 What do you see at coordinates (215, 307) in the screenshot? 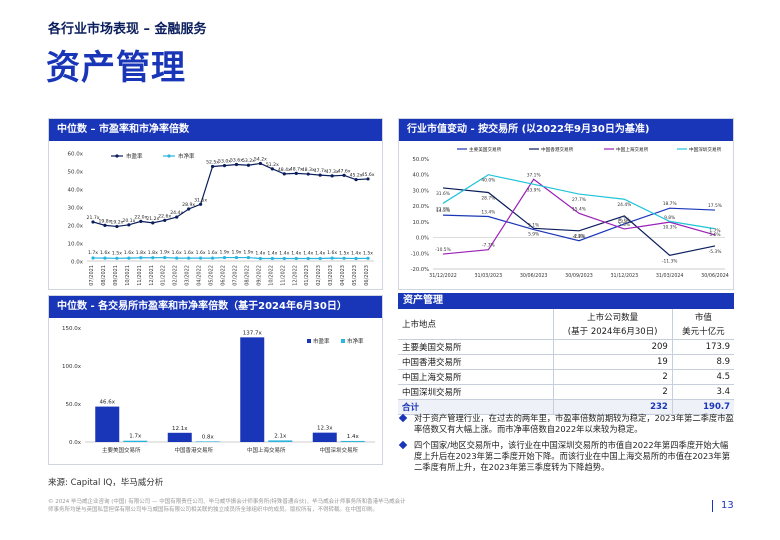
I see `exchange-multiples-title: 中位数 - 各交易所市盈率和市净率倍数（基于2024年6月30日）` at bounding box center [215, 307].